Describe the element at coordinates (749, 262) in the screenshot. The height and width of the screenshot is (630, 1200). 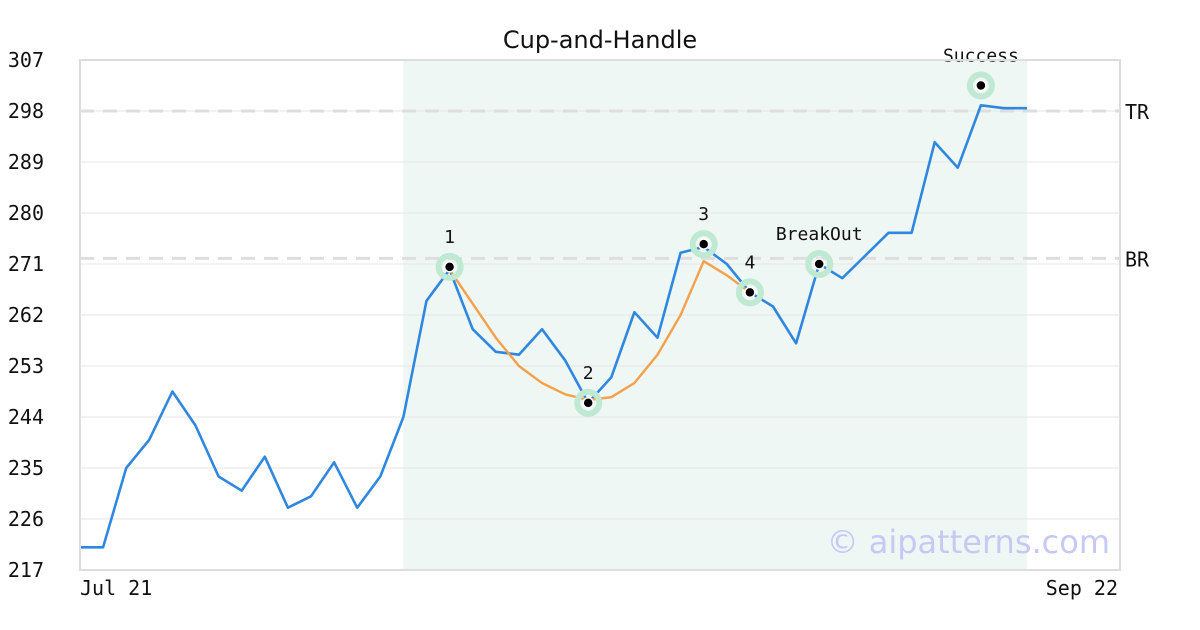
I see `point-label-4: 4` at that location.